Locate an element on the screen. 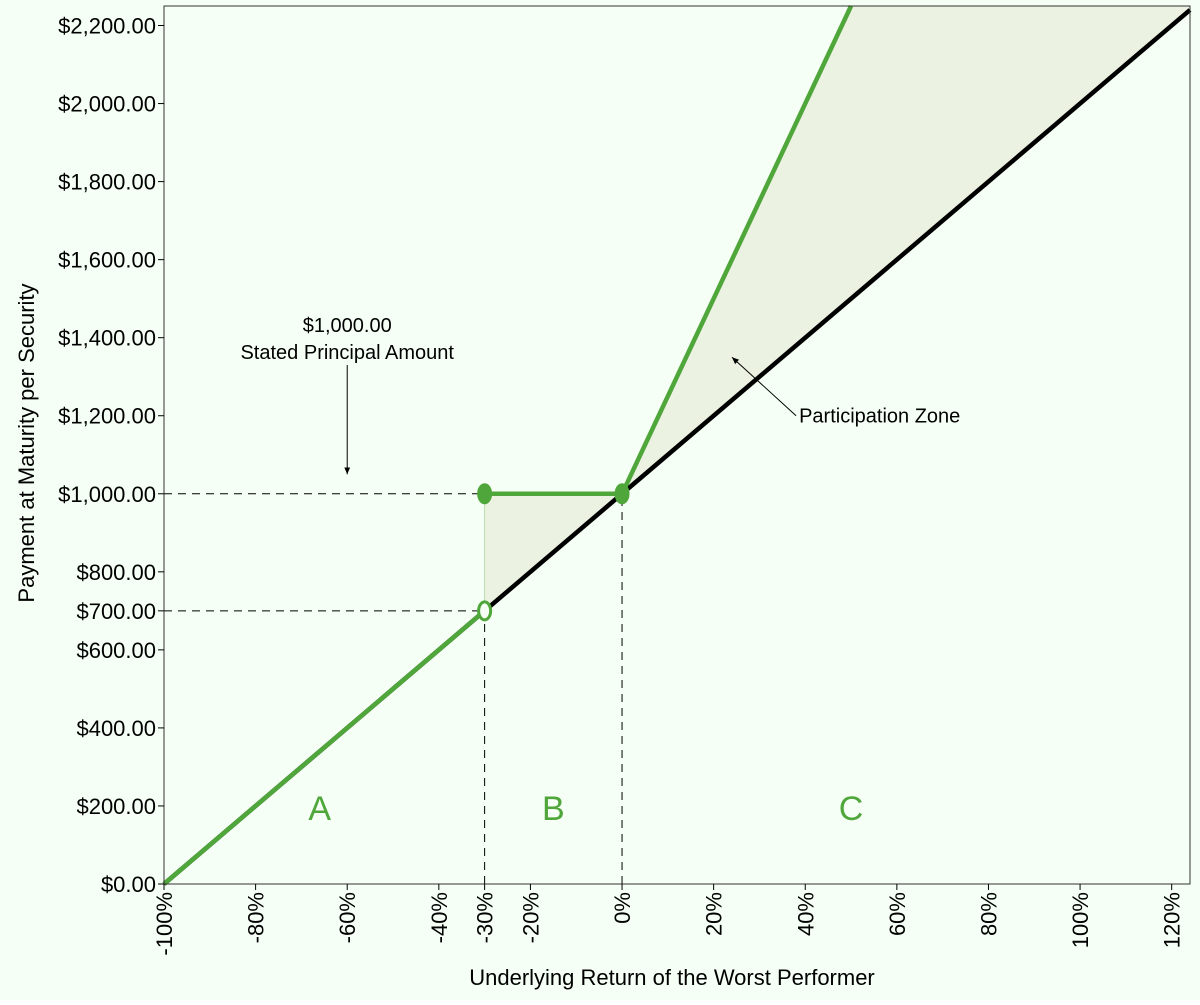 The width and height of the screenshot is (1200, 1005). x-tick-label: 20% is located at coordinates (714, 914).